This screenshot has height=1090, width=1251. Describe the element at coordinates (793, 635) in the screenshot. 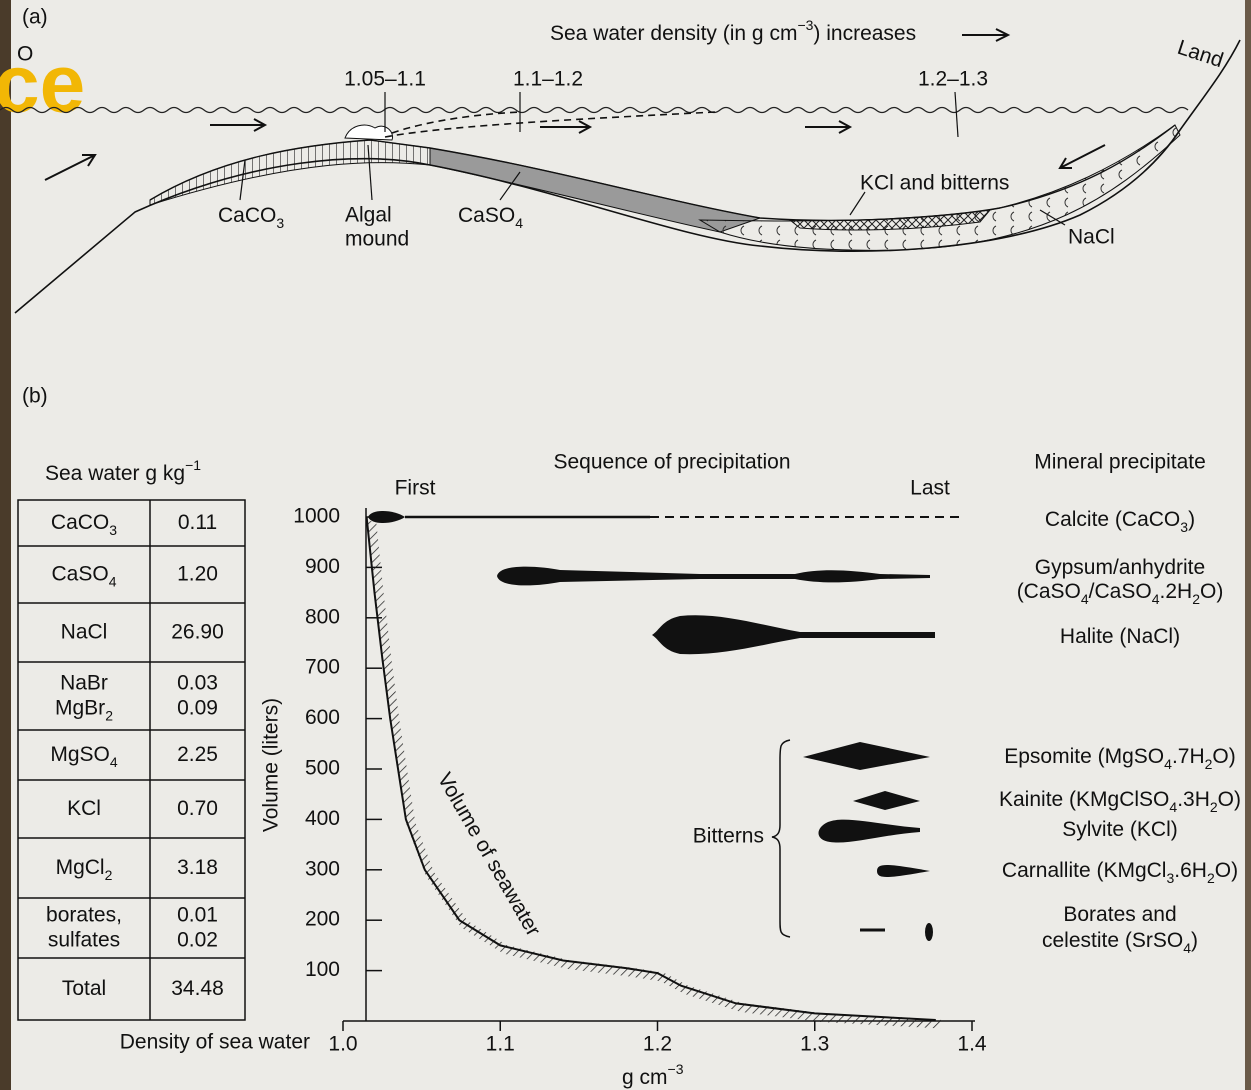

I see `halite-range` at that location.